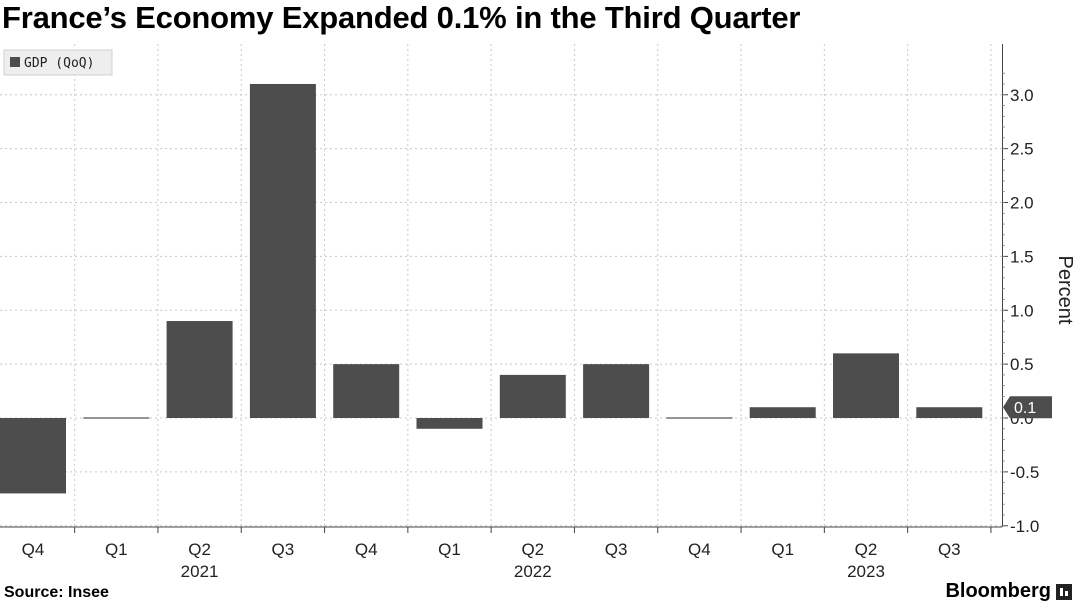 This screenshot has width=1080, height=607. I want to click on brand-name: Bloomberg, so click(998, 591).